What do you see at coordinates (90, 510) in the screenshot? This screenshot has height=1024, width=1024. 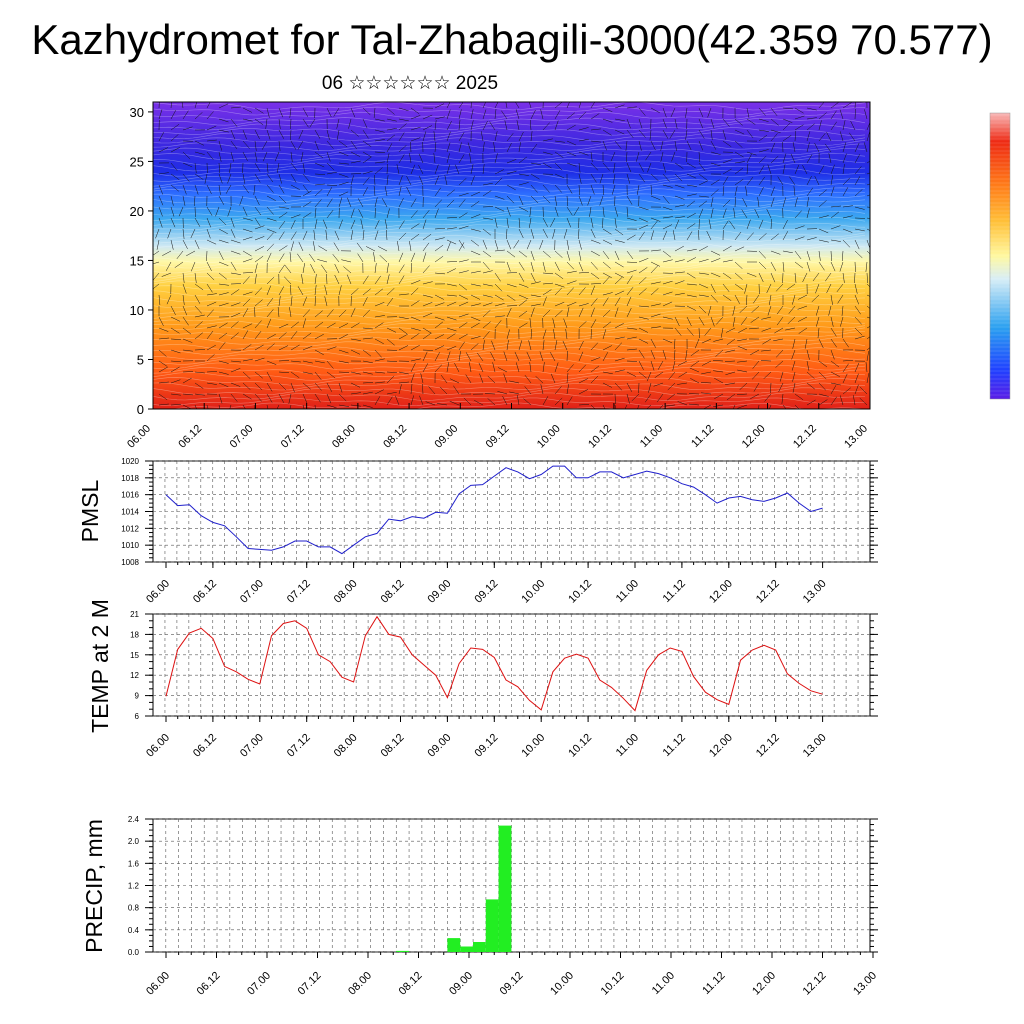 I see `y-axis-title: PMSL` at bounding box center [90, 510].